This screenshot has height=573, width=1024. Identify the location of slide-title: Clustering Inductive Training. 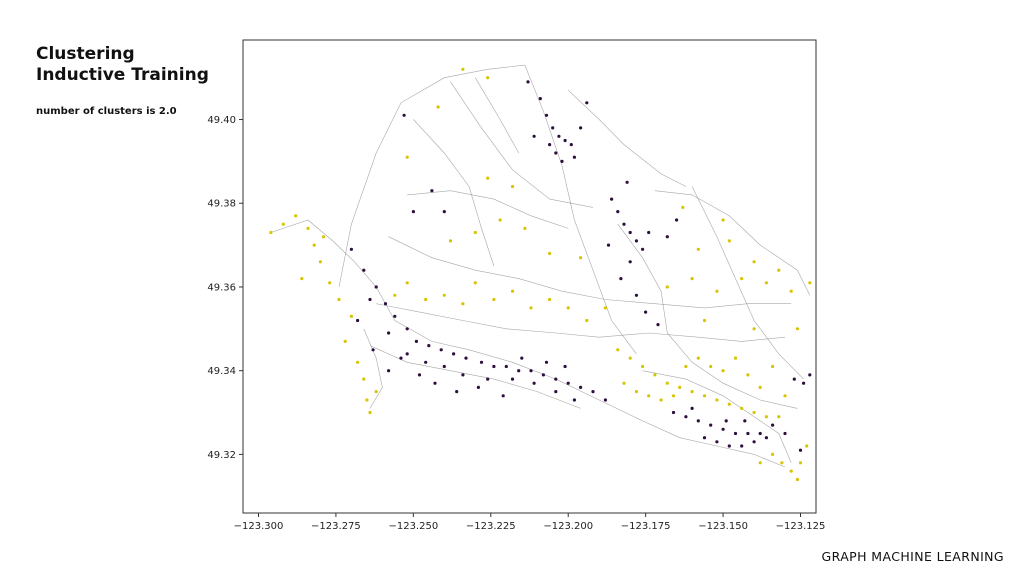
(122, 65).